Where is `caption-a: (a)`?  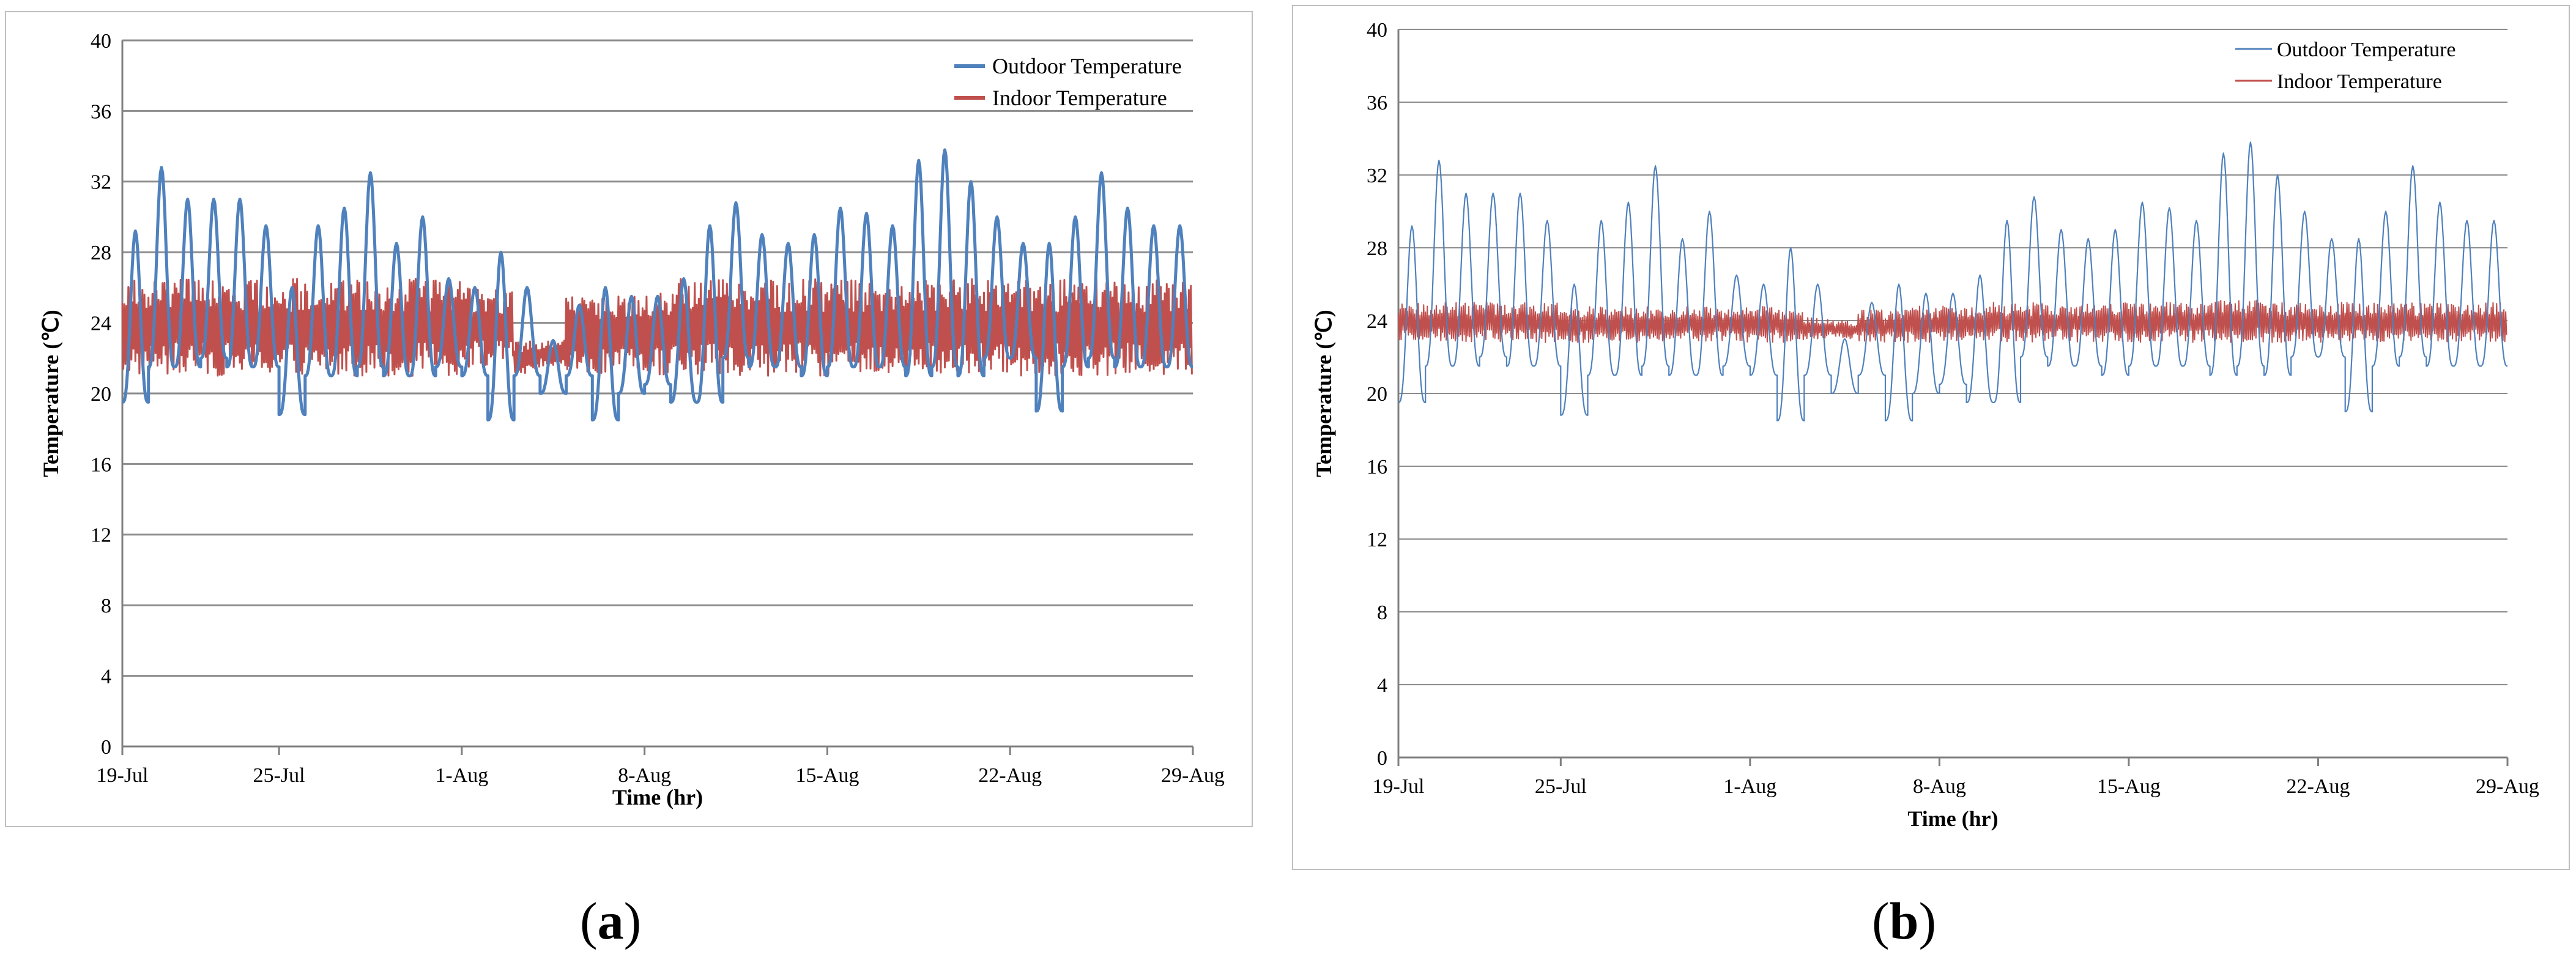 caption-a: (a) is located at coordinates (611, 920).